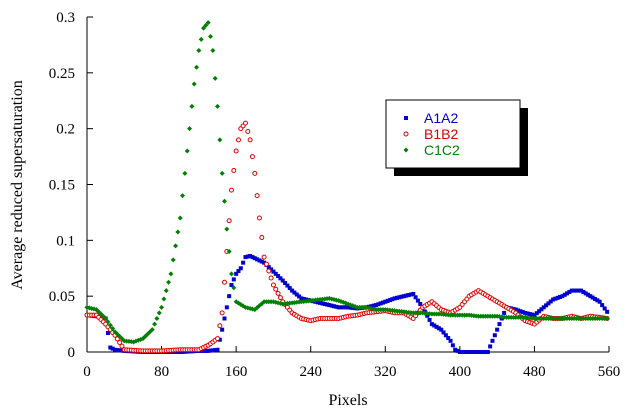 The width and height of the screenshot is (626, 414). What do you see at coordinates (72, 353) in the screenshot?
I see `y-tick-label: 0` at bounding box center [72, 353].